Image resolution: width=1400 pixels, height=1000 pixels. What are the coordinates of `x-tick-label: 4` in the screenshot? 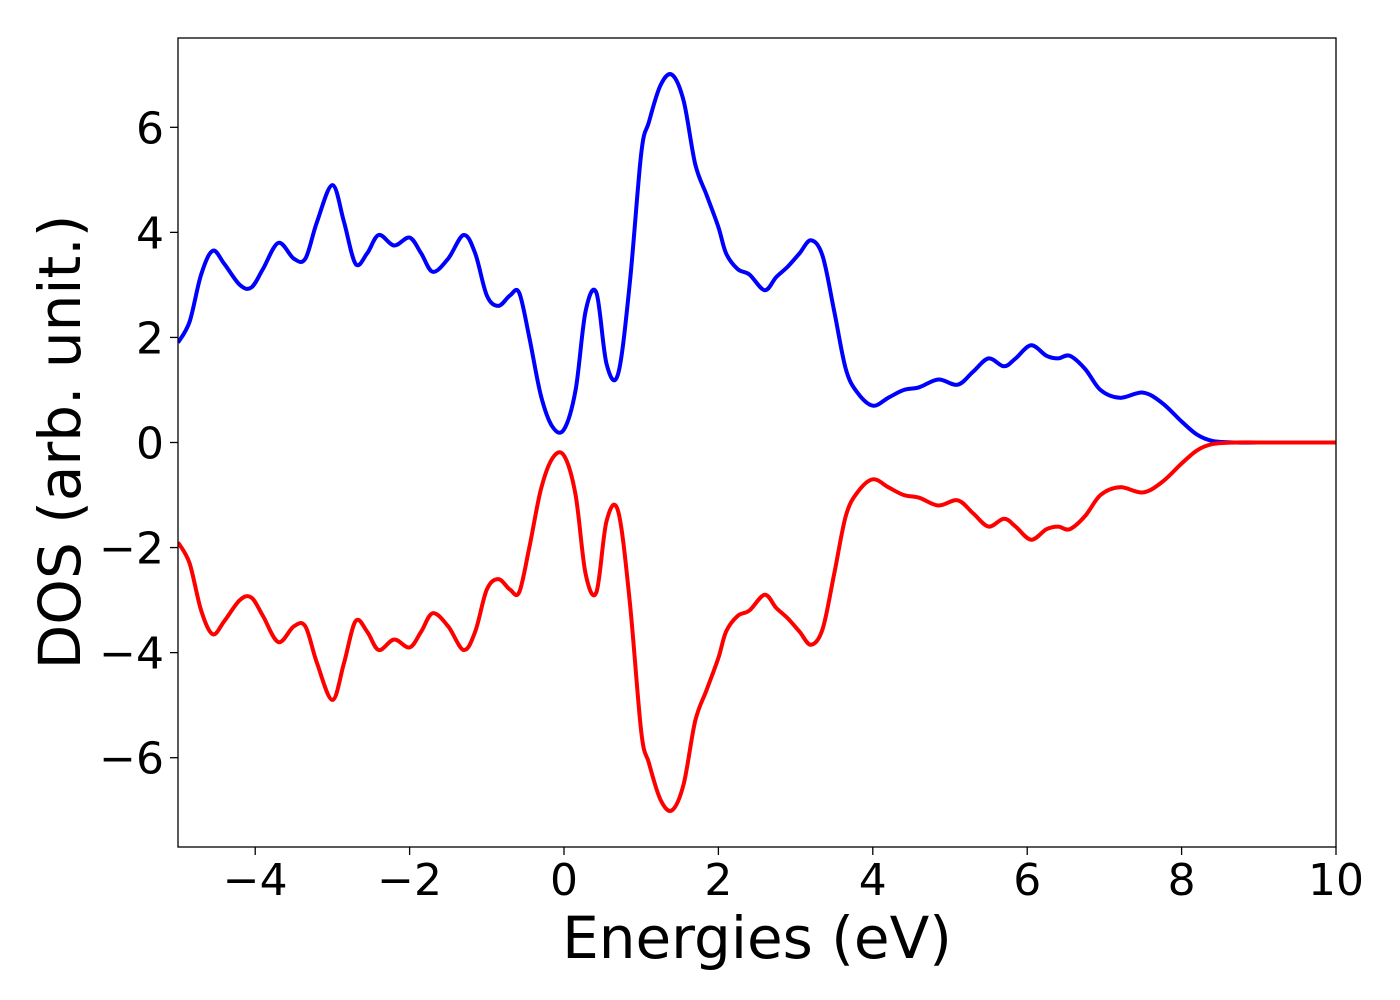 It's located at (873, 880).